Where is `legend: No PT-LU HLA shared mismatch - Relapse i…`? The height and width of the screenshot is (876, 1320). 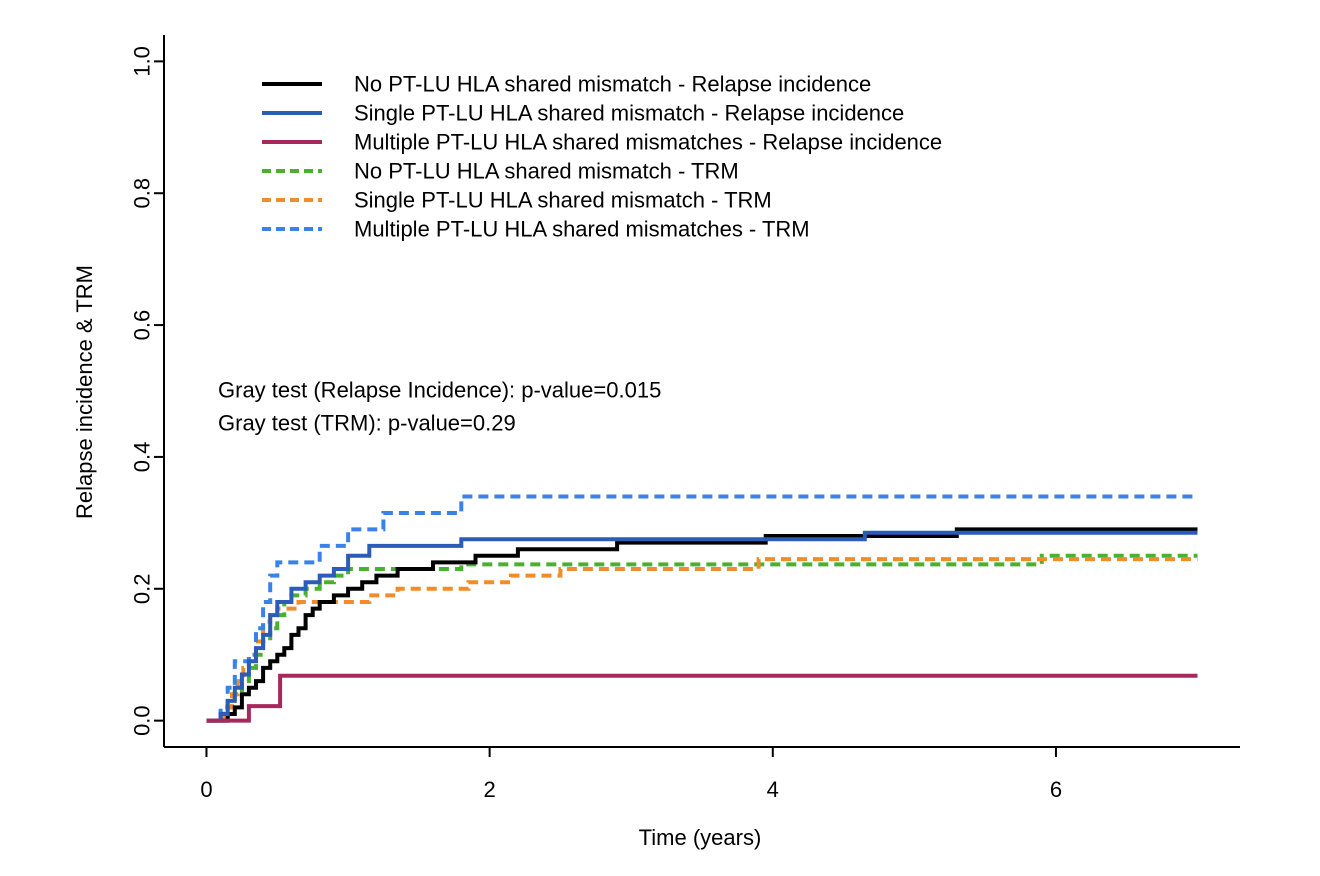
legend: No PT-LU HLA shared mismatch - Relapse i… is located at coordinates (602, 157).